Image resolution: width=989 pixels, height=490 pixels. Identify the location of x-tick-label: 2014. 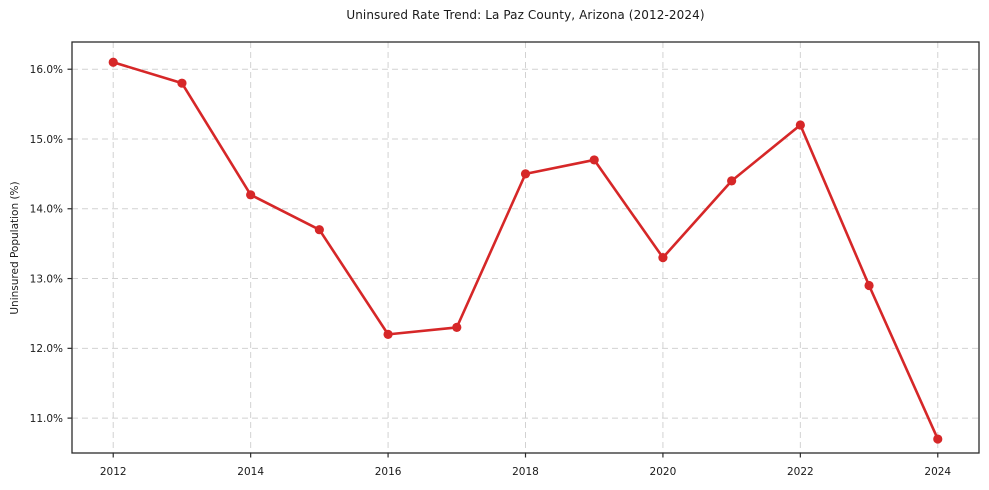
(250, 472).